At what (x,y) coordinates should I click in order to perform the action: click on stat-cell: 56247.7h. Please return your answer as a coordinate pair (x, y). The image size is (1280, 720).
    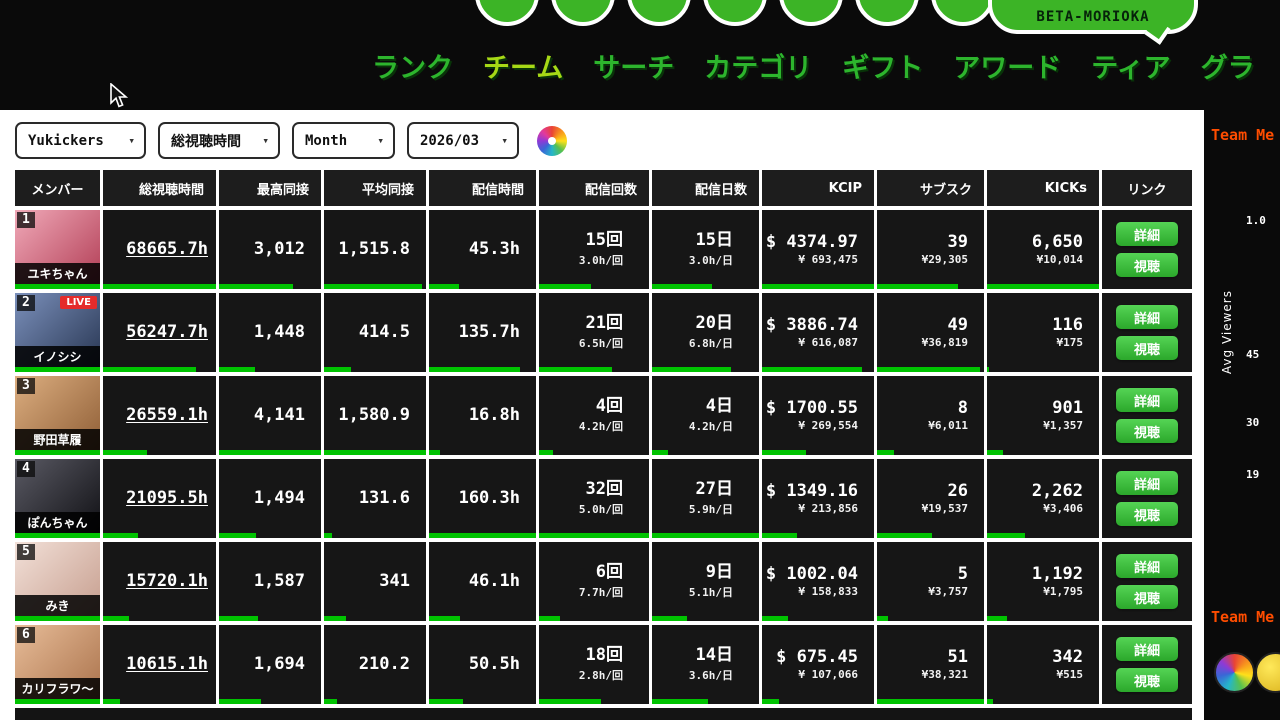
    Looking at the image, I should click on (159, 332).